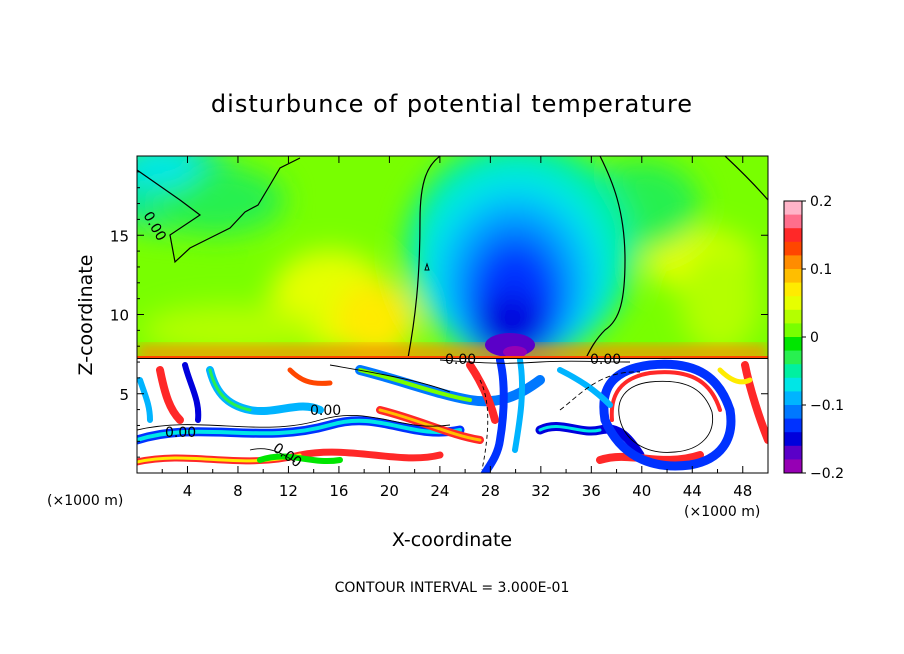 The height and width of the screenshot is (654, 904). Describe the element at coordinates (821, 270) in the screenshot. I see `colorbar-tick-label: 0.1` at that location.